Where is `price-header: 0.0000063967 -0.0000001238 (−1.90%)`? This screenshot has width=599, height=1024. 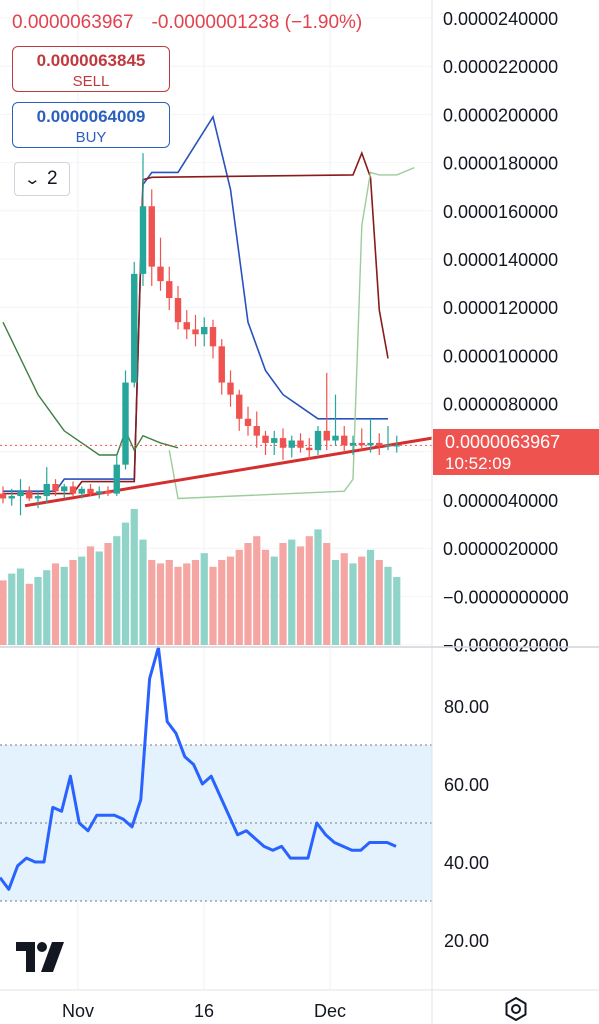
price-header: 0.0000063967 -0.0000001238 (−1.90%) is located at coordinates (187, 23).